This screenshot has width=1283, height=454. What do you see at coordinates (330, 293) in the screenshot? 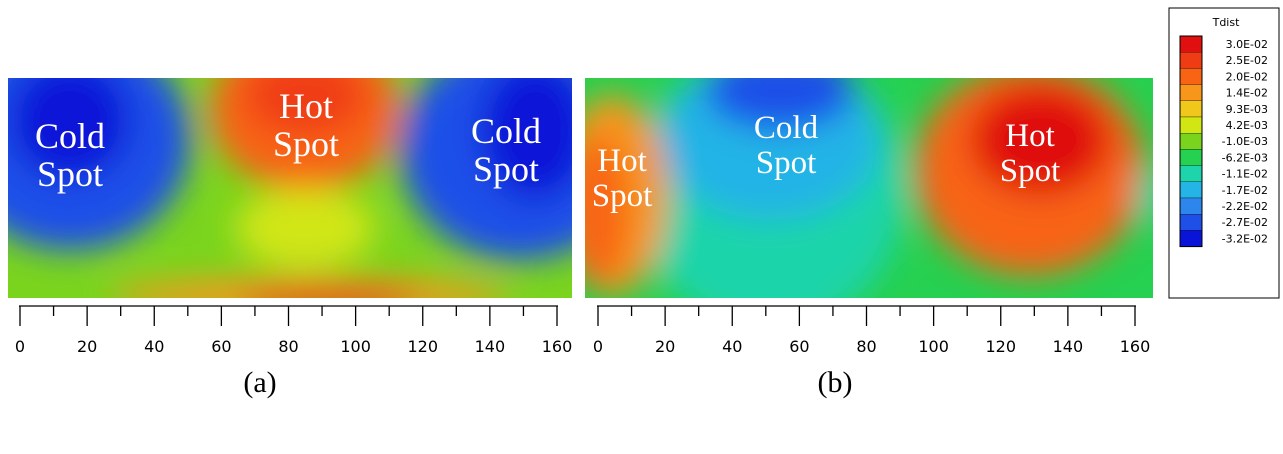
I see `heatmap-a-hot-bottom-core` at bounding box center [330, 293].